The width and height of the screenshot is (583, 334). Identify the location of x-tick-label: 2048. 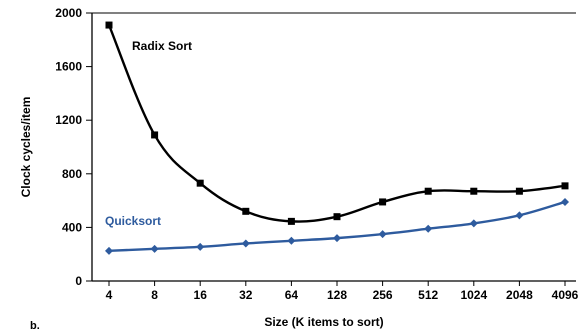
(519, 295).